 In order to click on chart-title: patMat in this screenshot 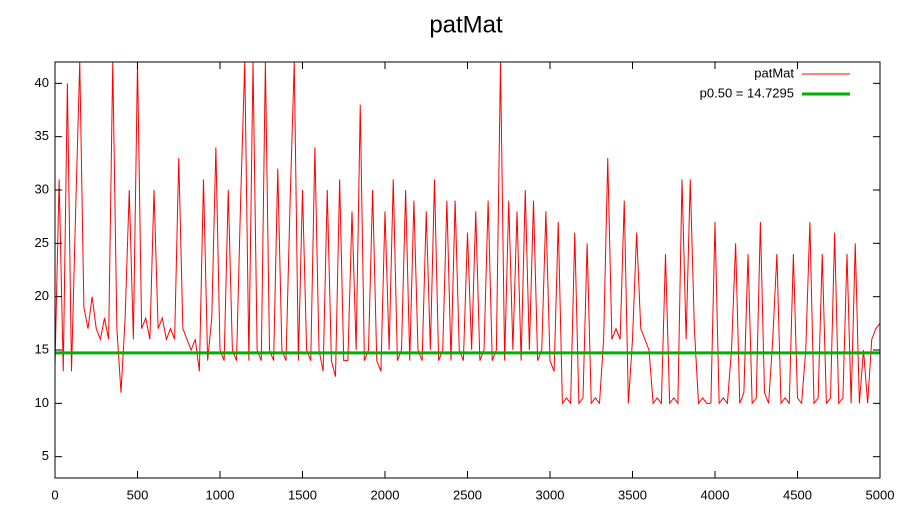, I will do `click(466, 24)`.